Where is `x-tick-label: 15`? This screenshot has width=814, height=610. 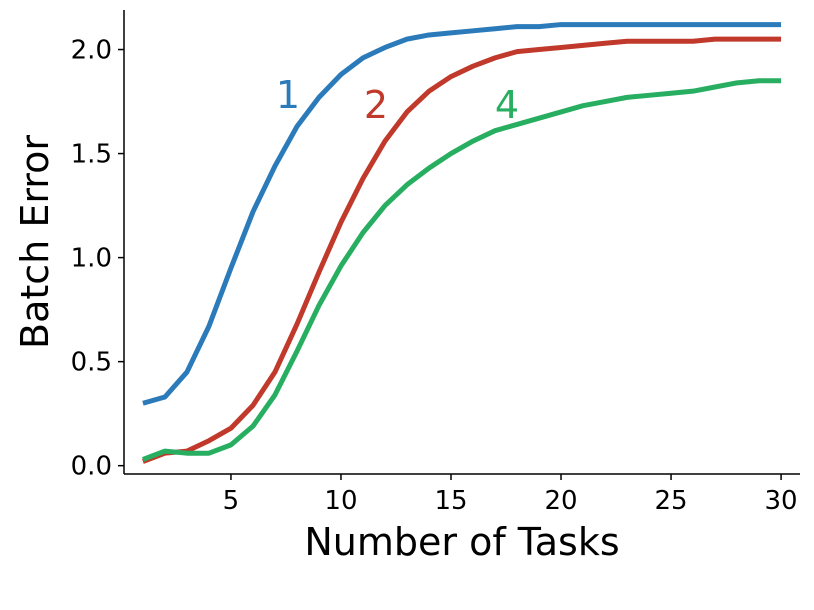
x-tick-label: 15 is located at coordinates (450, 501).